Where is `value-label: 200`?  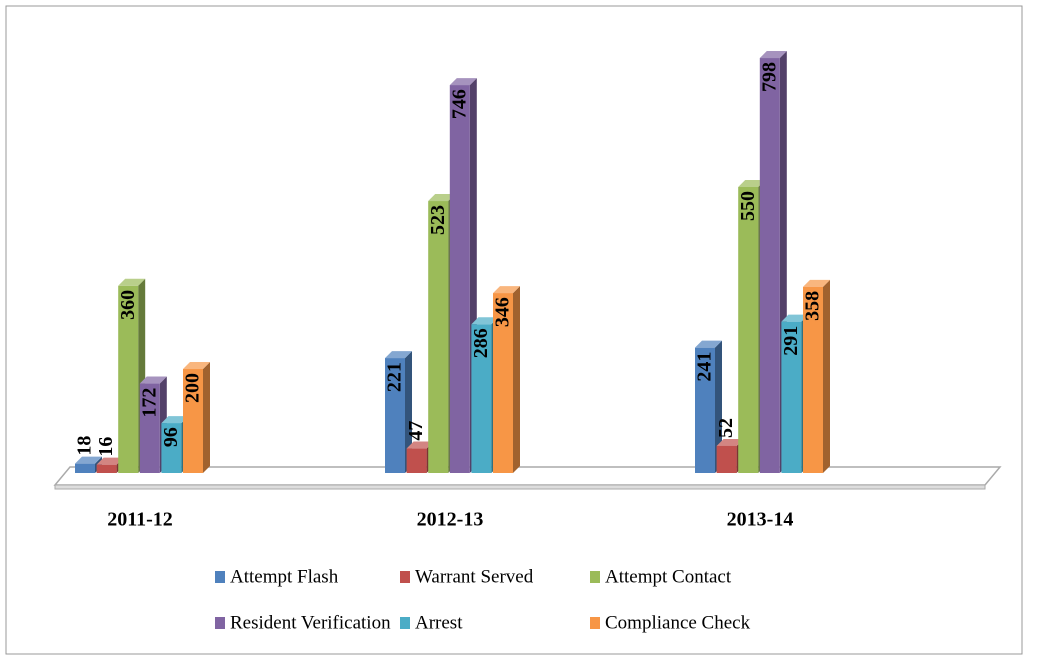
value-label: 200 is located at coordinates (193, 388).